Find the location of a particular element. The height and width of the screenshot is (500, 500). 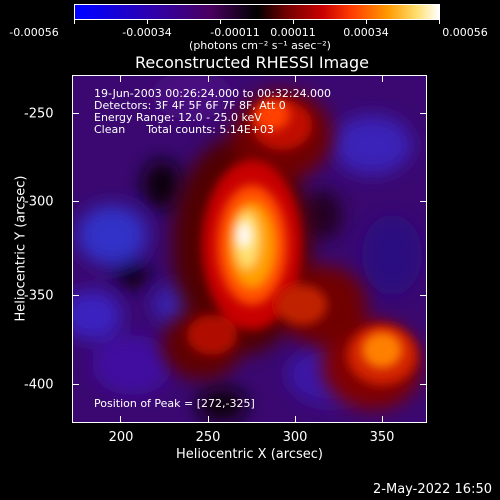

time-range-text: 19-Jun-2003 00:26:24.000 to 00:32:24.000 is located at coordinates (213, 93).